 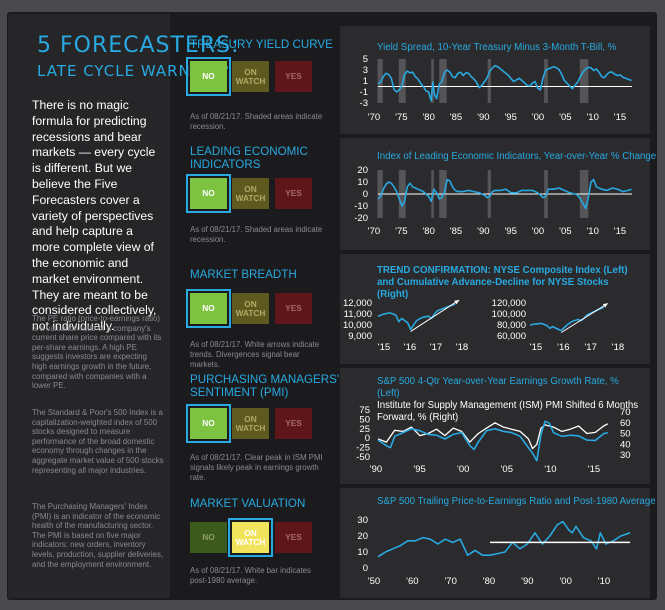 I want to click on x-tick-label: '90, so click(x=483, y=117).